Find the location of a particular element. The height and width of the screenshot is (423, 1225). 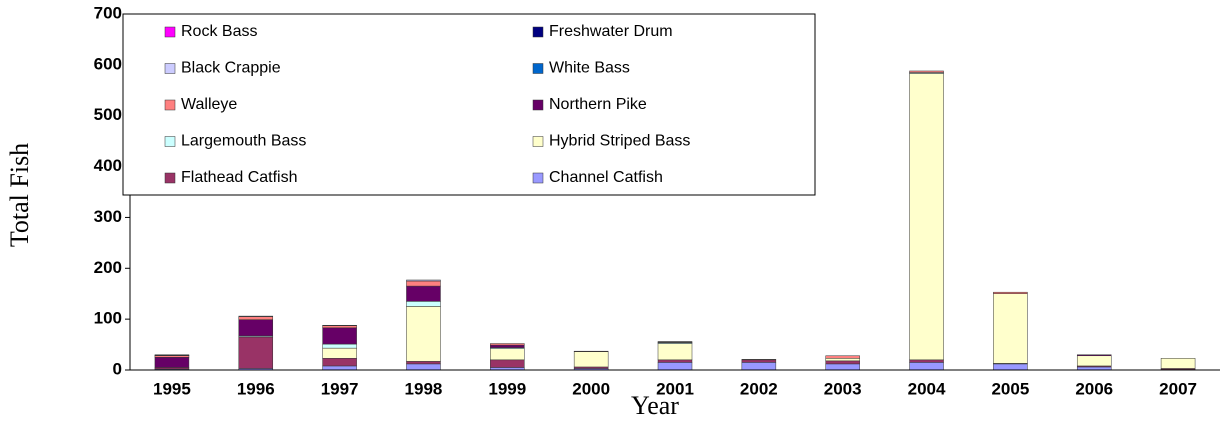

y-tick-label: 400 is located at coordinates (108, 165).